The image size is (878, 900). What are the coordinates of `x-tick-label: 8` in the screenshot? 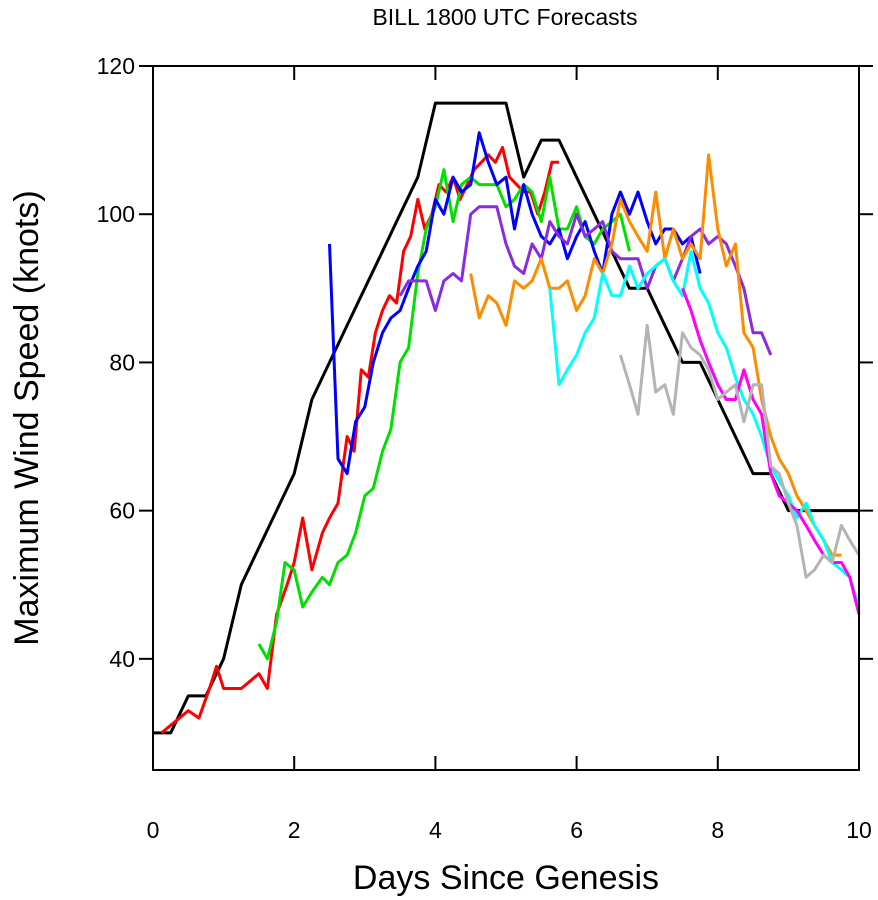 It's located at (717, 830).